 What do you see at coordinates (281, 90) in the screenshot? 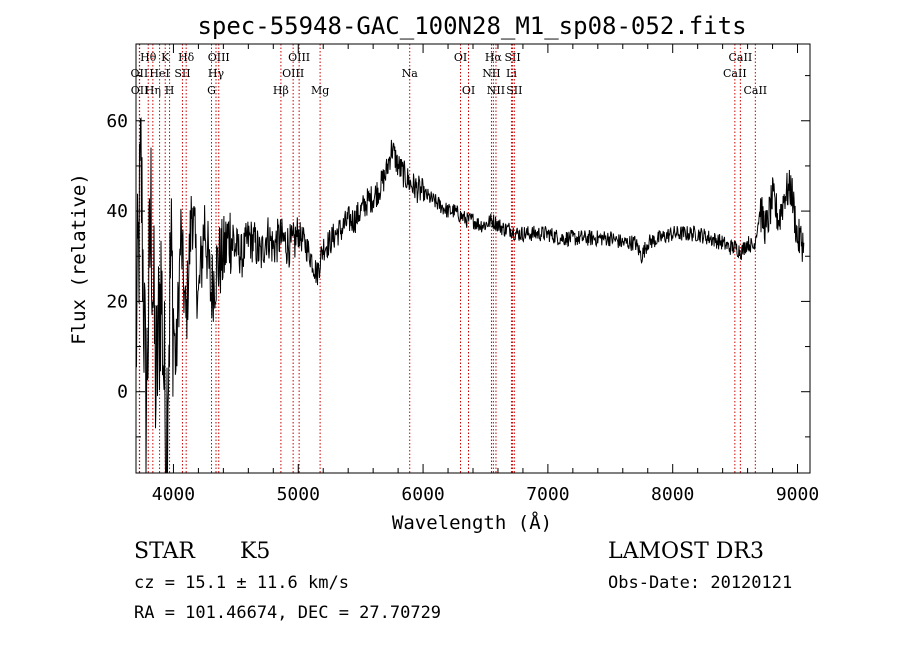
I see `line-label-12: Hβ` at bounding box center [281, 90].